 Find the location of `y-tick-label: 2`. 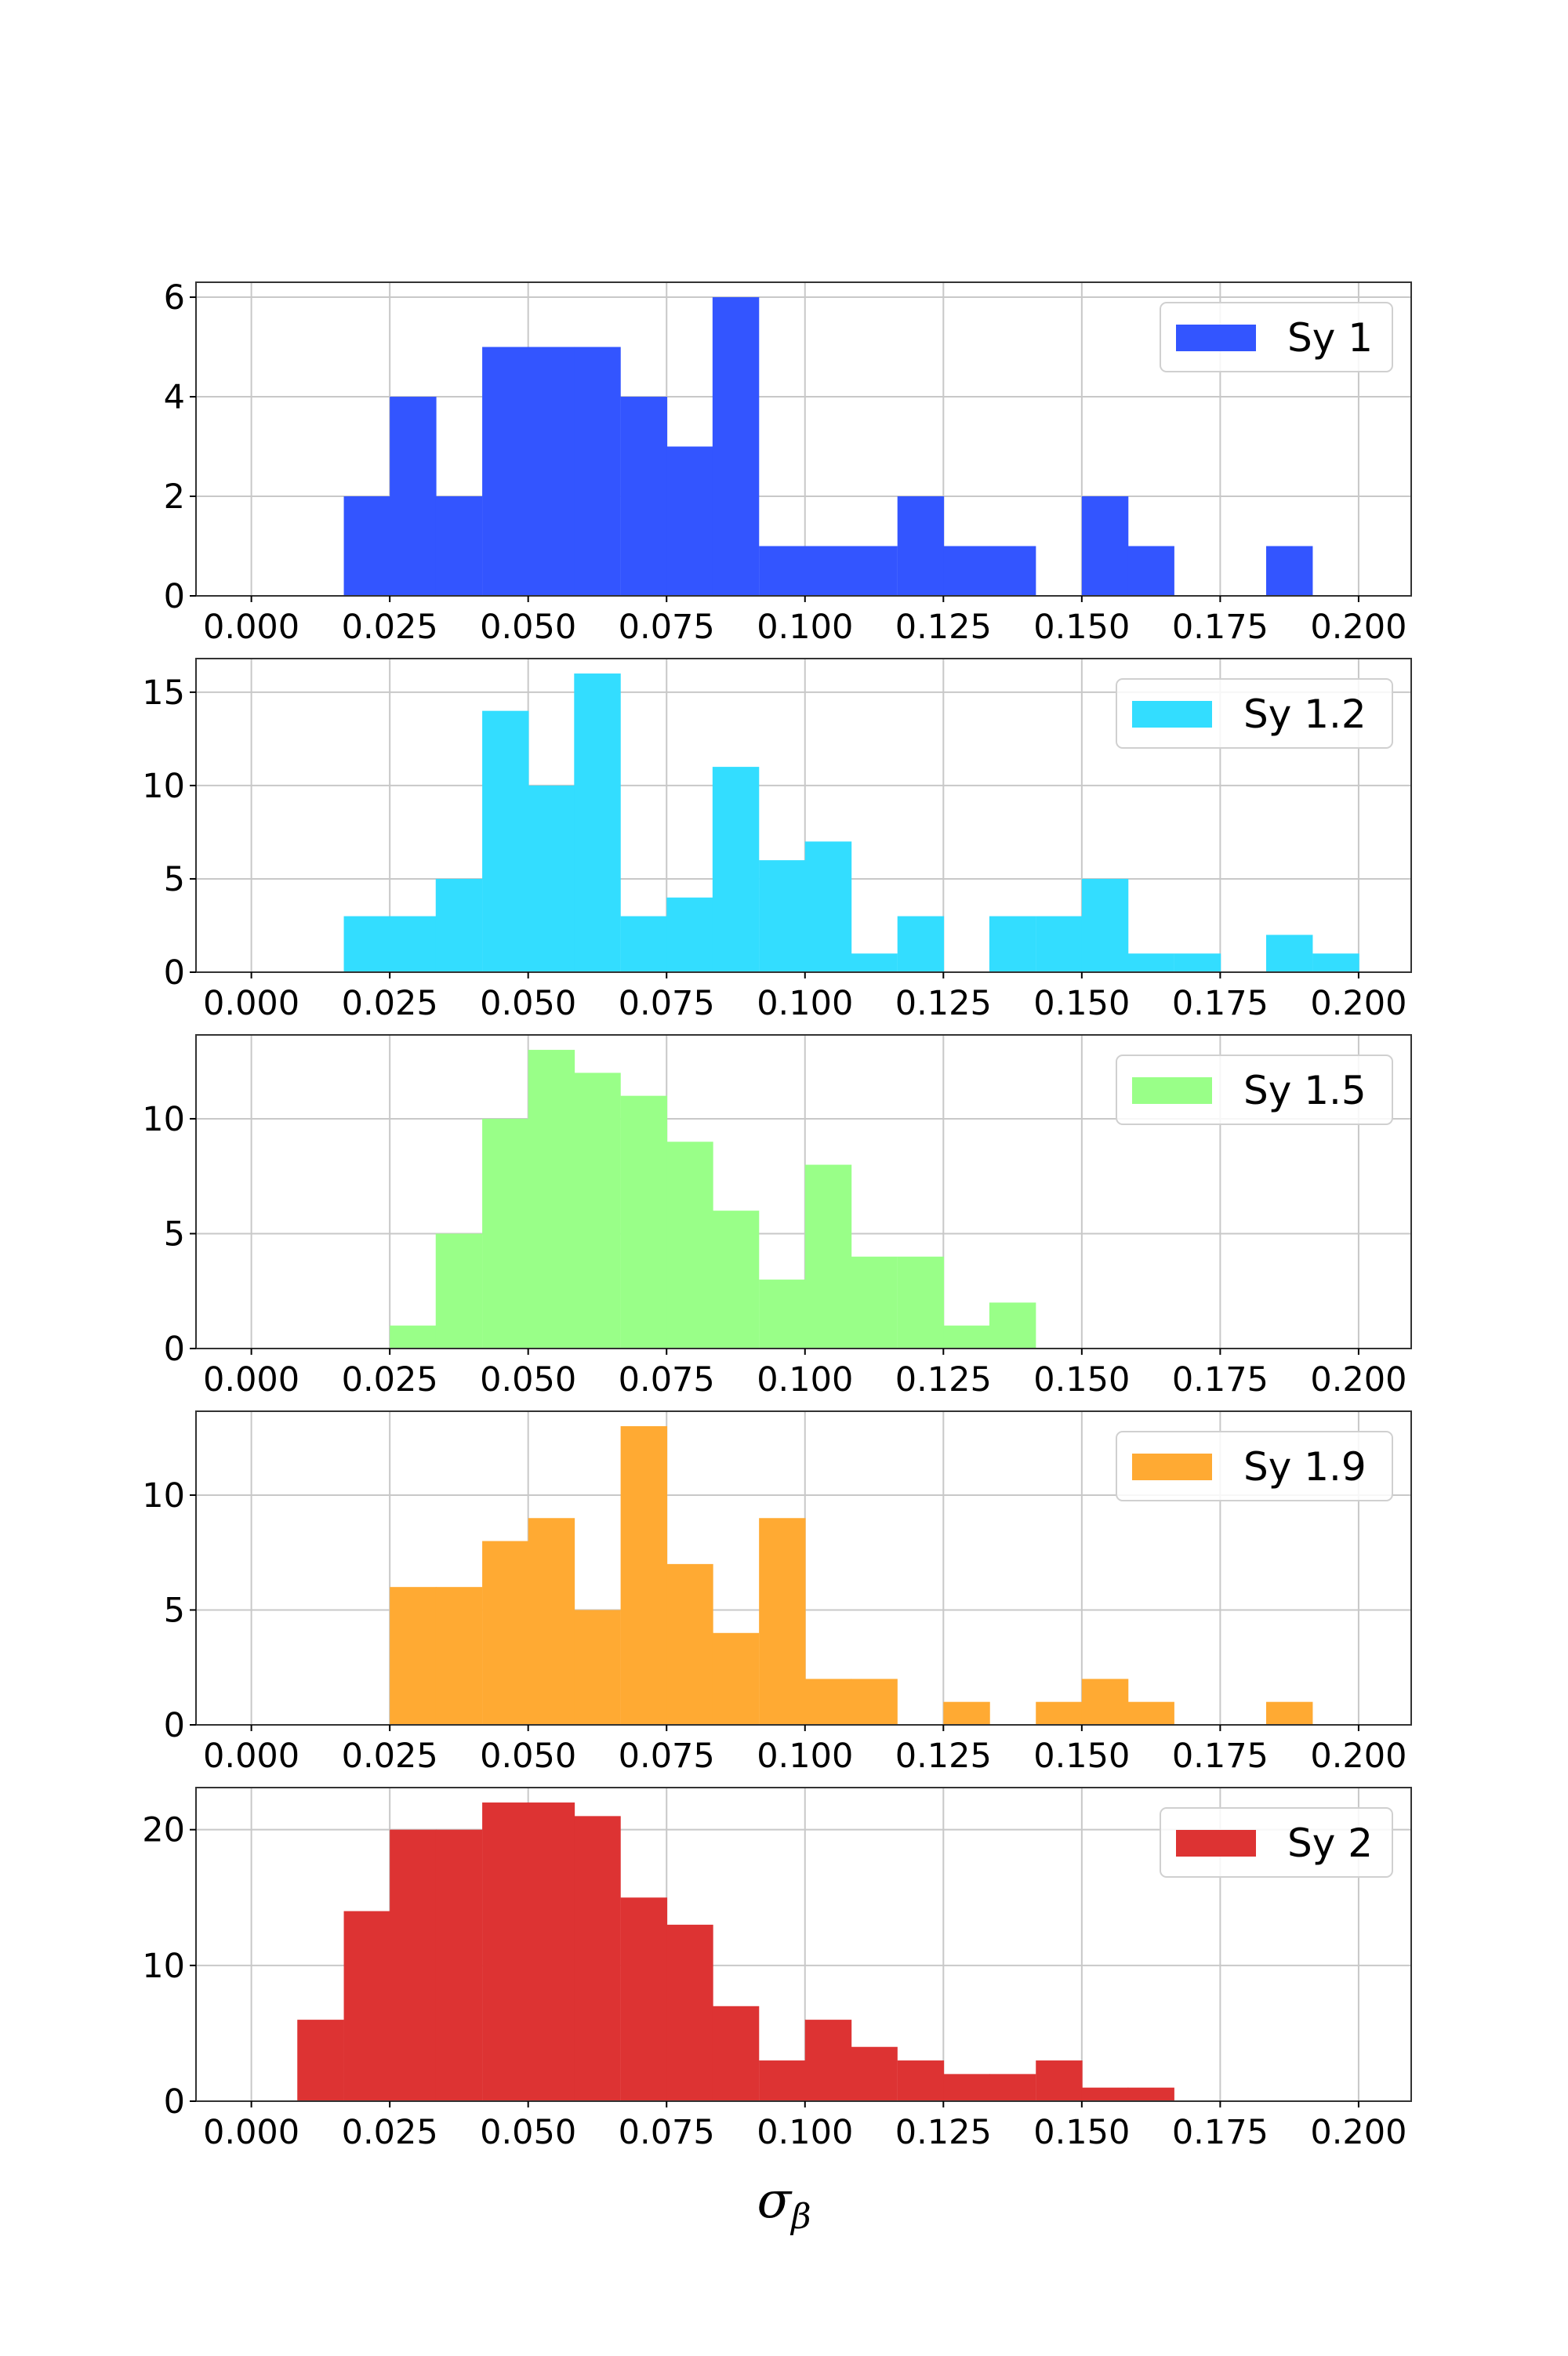

y-tick-label: 2 is located at coordinates (174, 497).